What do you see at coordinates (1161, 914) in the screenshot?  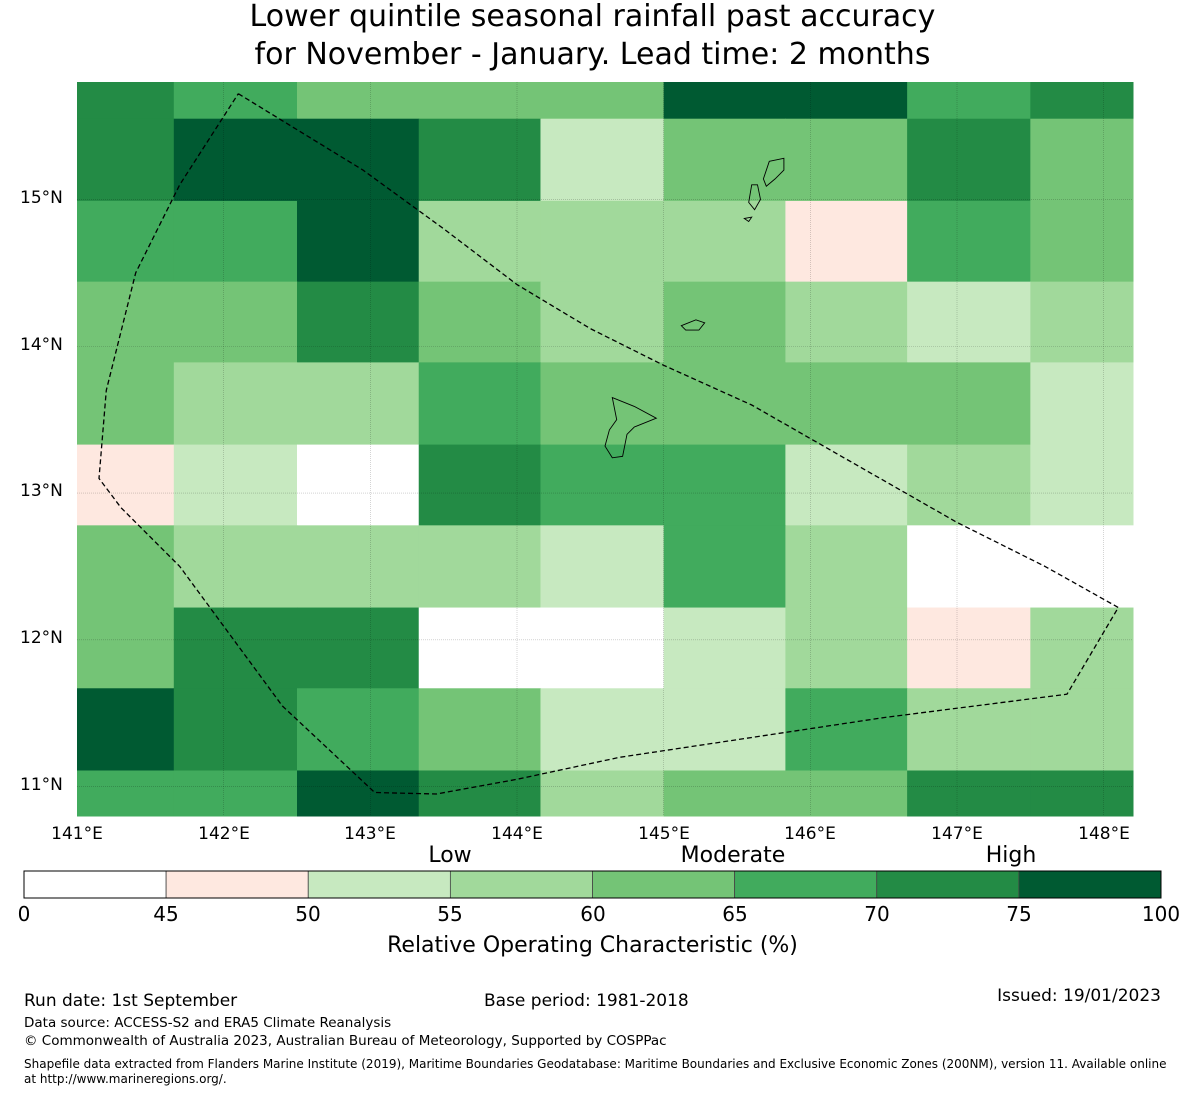 I see `cb-tick-100: 100` at bounding box center [1161, 914].